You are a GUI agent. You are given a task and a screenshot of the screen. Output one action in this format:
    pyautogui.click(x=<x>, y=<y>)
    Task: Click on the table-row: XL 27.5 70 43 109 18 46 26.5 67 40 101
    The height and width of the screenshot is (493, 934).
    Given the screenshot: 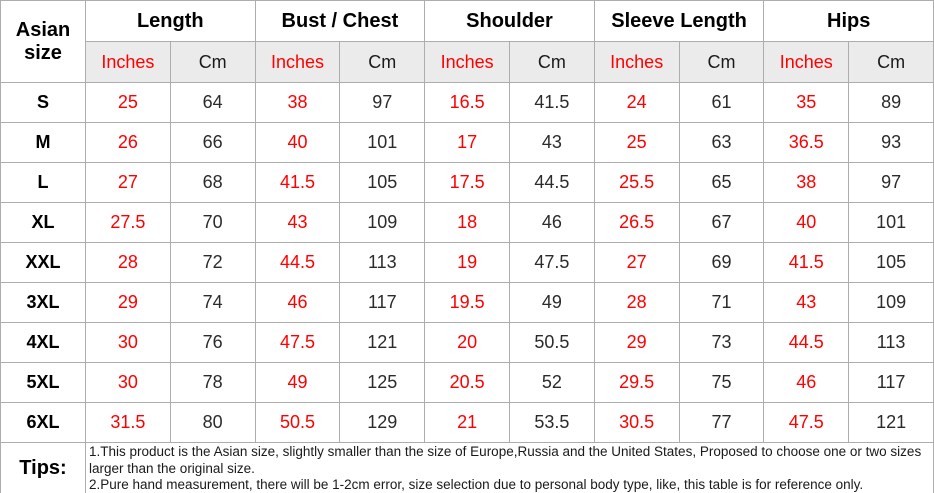 What is the action you would take?
    pyautogui.click(x=467, y=222)
    